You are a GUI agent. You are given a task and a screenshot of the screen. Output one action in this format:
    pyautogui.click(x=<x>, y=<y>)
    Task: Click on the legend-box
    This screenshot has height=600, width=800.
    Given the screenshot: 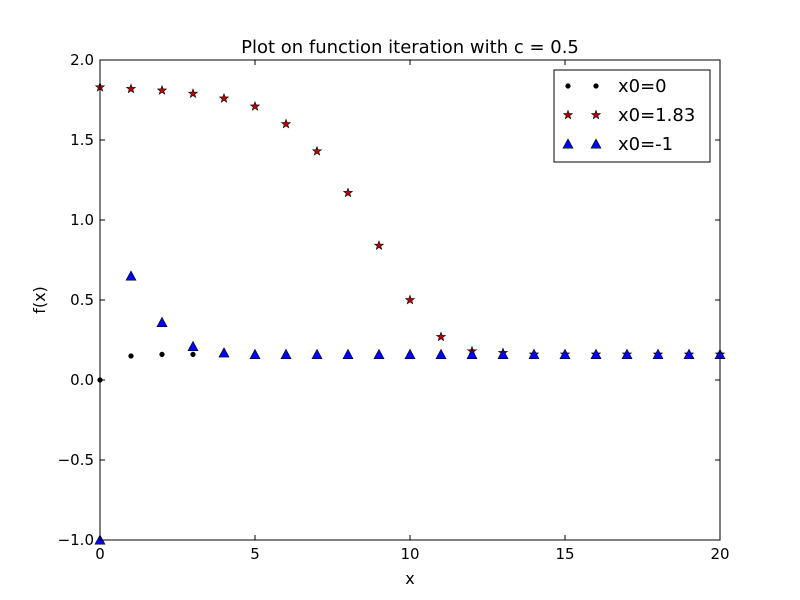 What is the action you would take?
    pyautogui.click(x=632, y=116)
    